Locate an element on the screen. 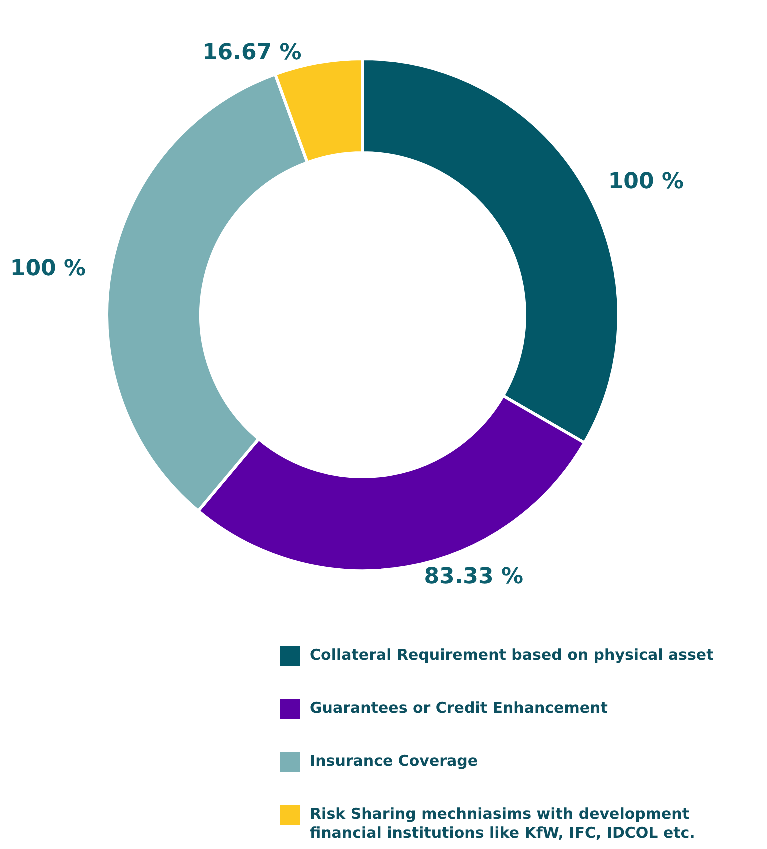  legend-label: Guarantees or Credit Enhancement is located at coordinates (459, 708).